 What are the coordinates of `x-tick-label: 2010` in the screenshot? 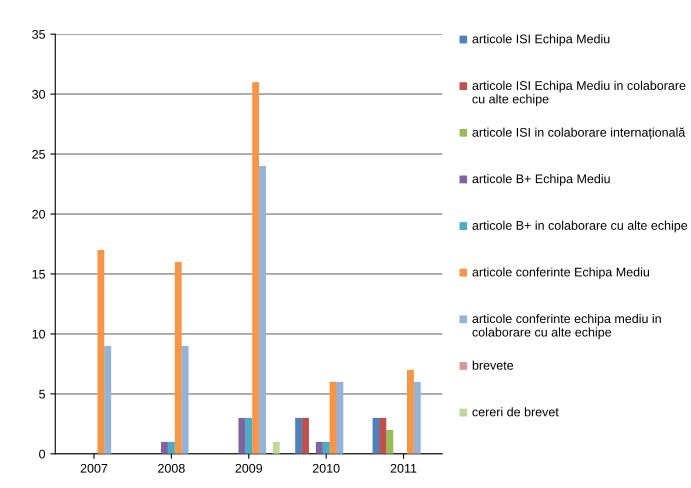 It's located at (326, 468).